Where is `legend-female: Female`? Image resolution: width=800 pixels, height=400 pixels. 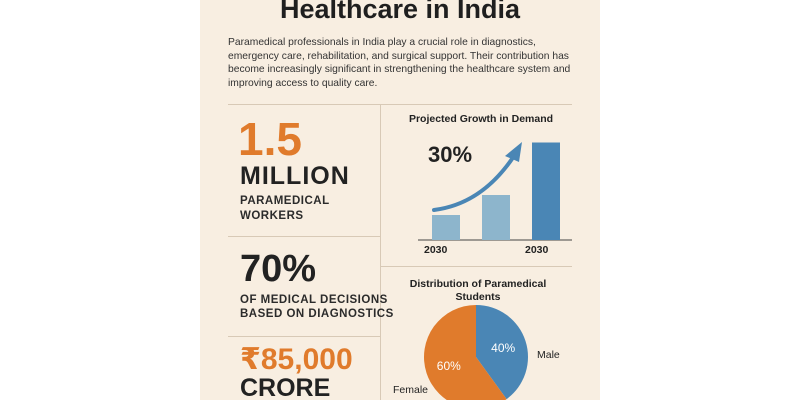
legend-female: Female is located at coordinates (411, 390).